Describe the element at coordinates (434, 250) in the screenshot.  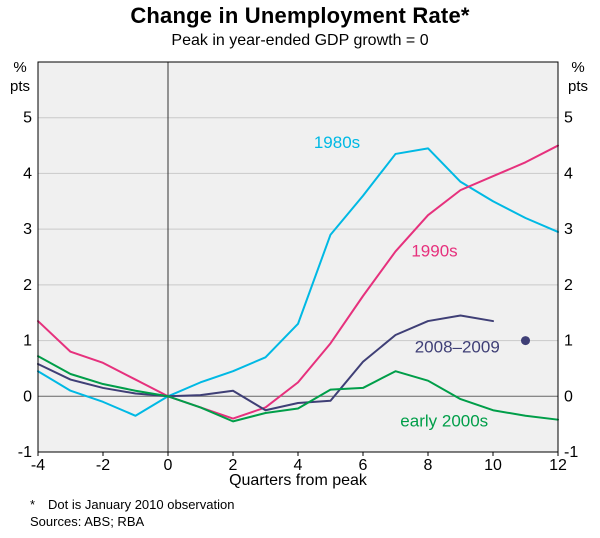
I see `series-label-1990s: 1990s` at that location.